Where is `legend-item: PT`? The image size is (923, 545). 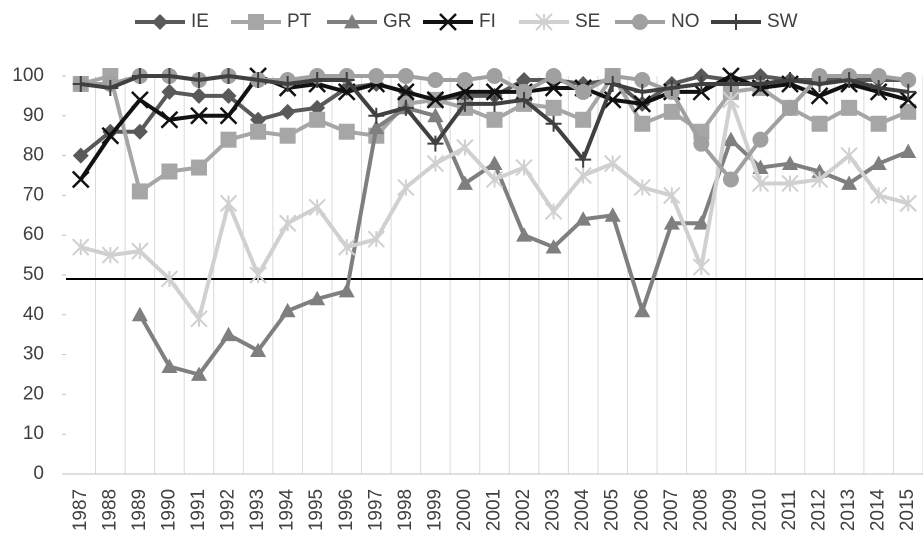
legend-item: PT is located at coordinates (271, 21).